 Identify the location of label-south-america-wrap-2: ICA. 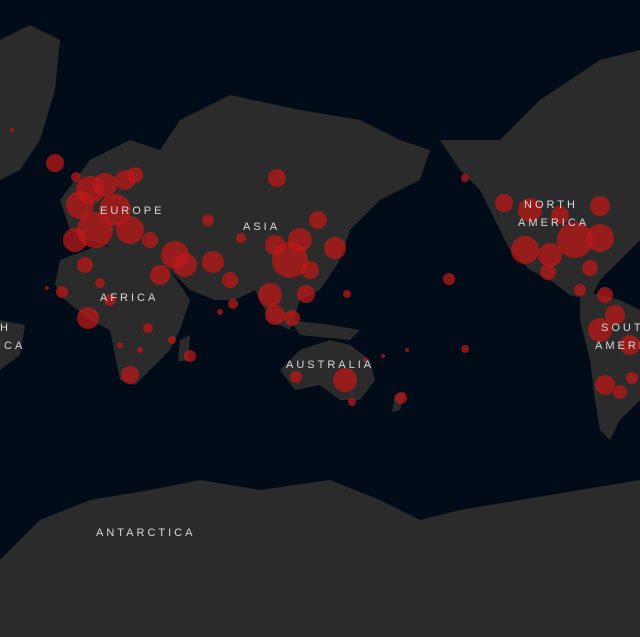
(13, 346).